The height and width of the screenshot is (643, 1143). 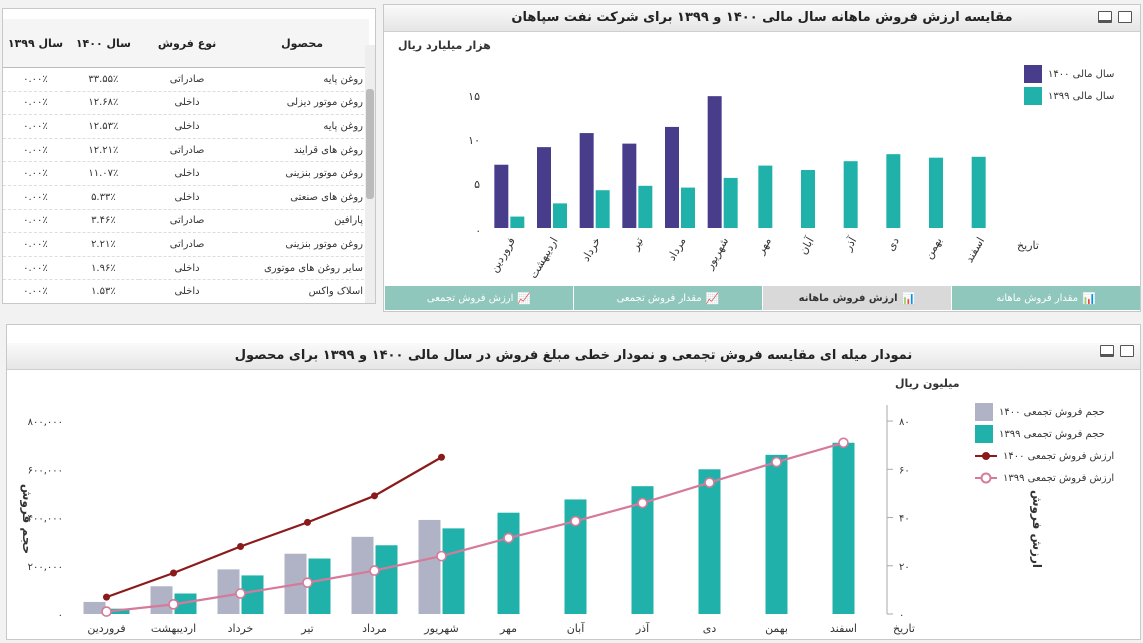 I want to click on x-tick-label: بهمن, so click(x=776, y=628).